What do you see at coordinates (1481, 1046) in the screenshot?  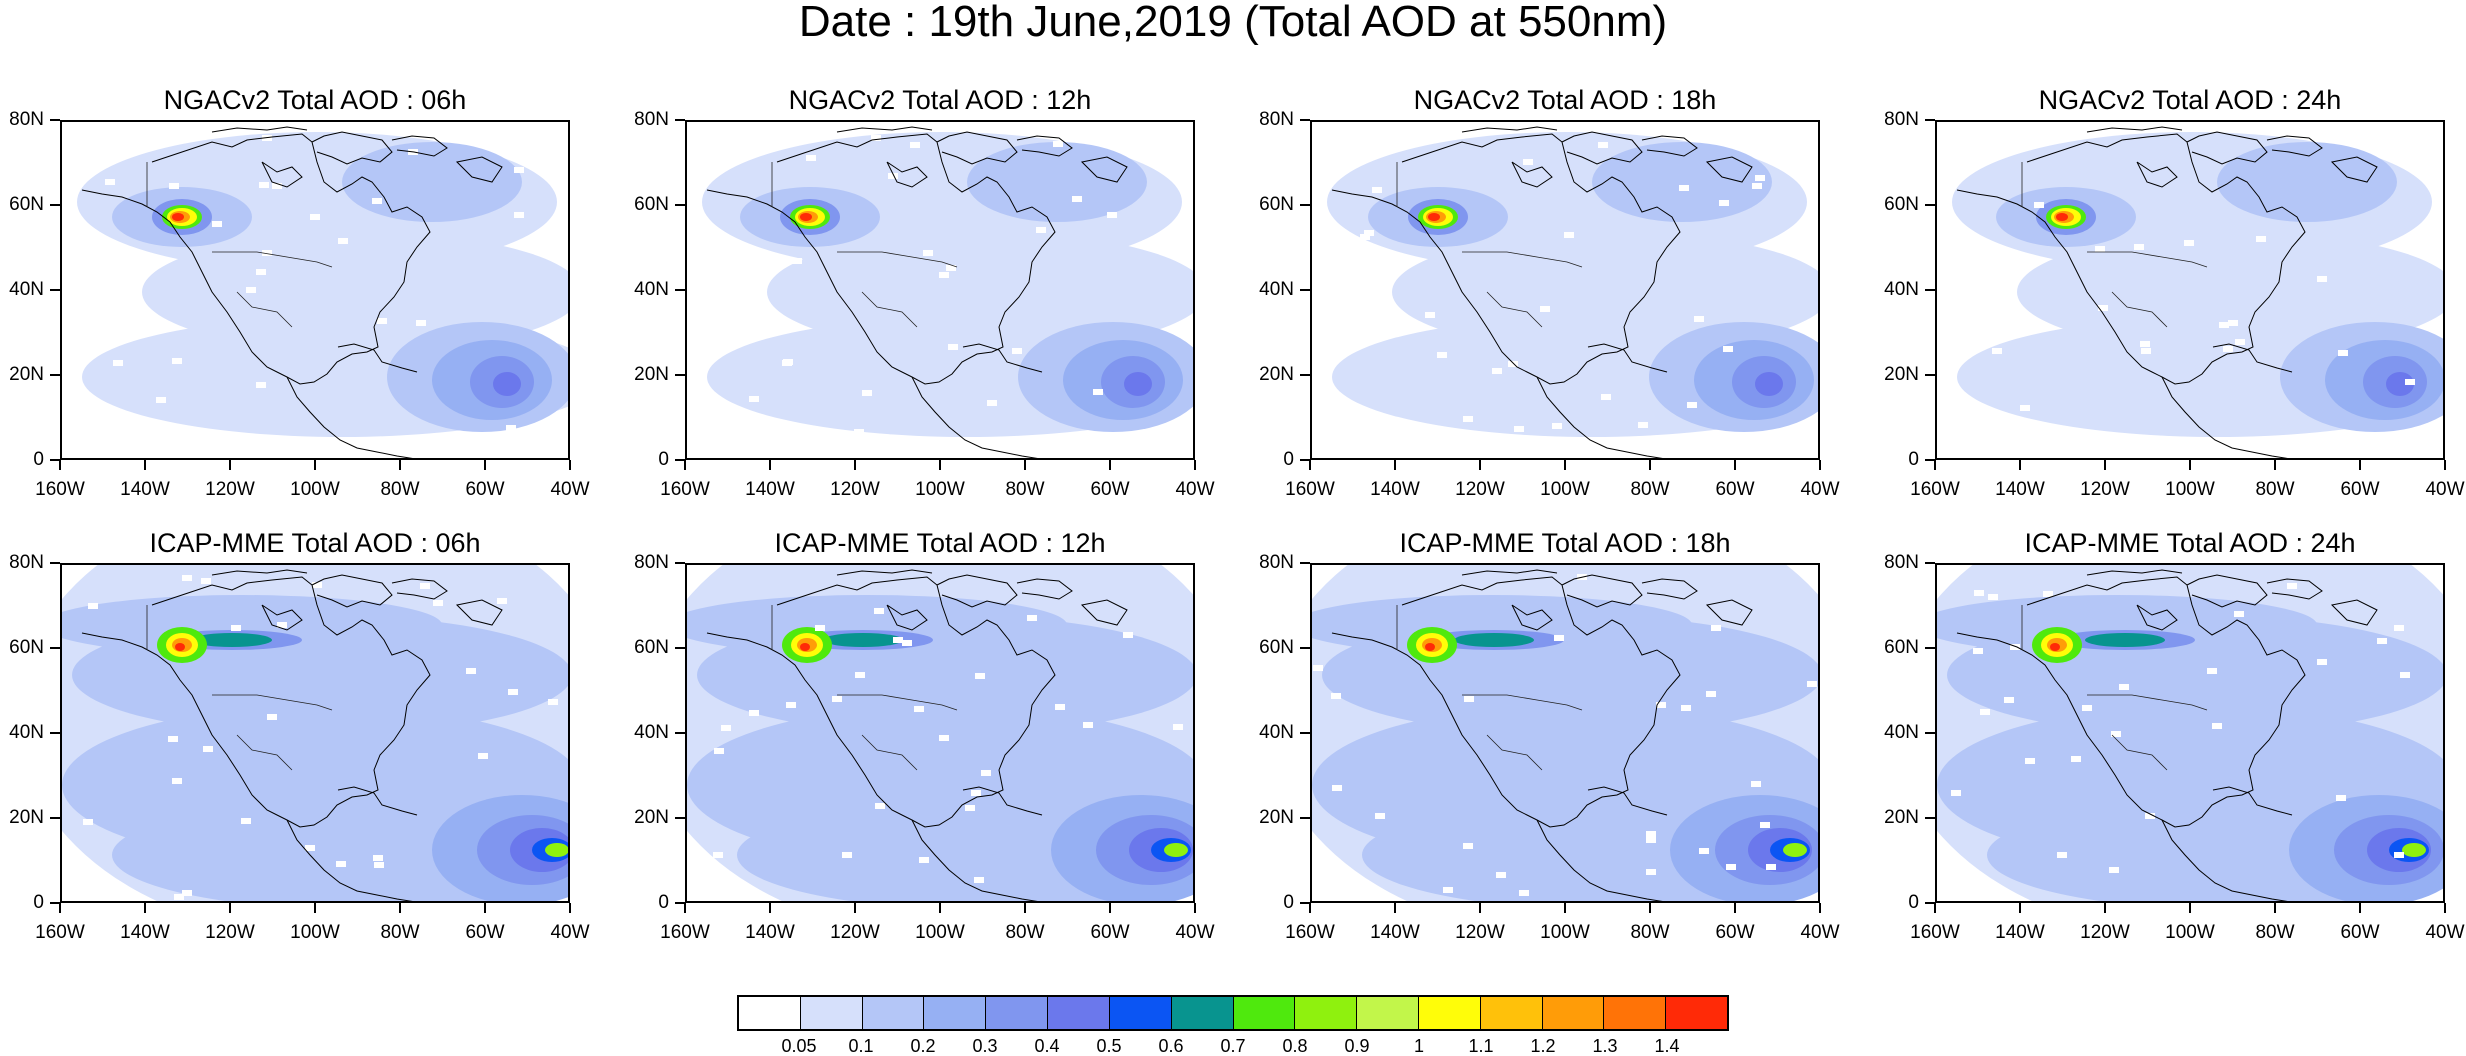 I see `colorbar-label: 1.1` at bounding box center [1481, 1046].